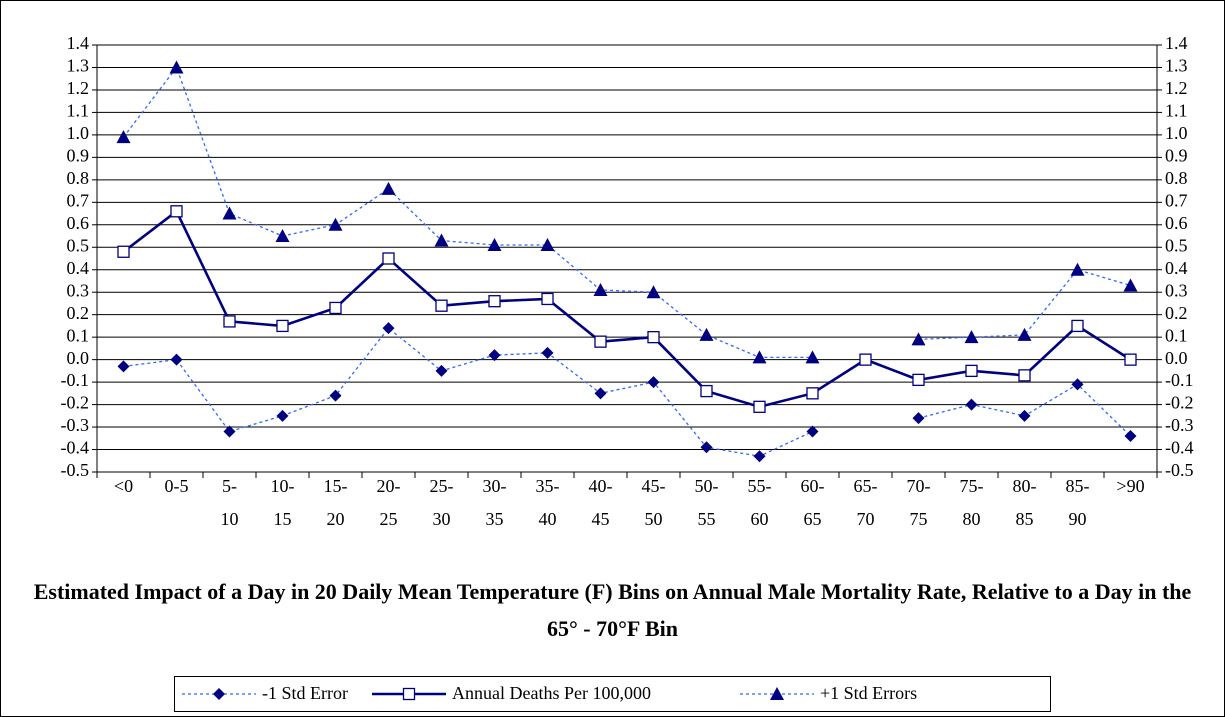 This screenshot has width=1225, height=717. Describe the element at coordinates (1179, 470) in the screenshot. I see `y2-tick-label: -0.5` at that location.